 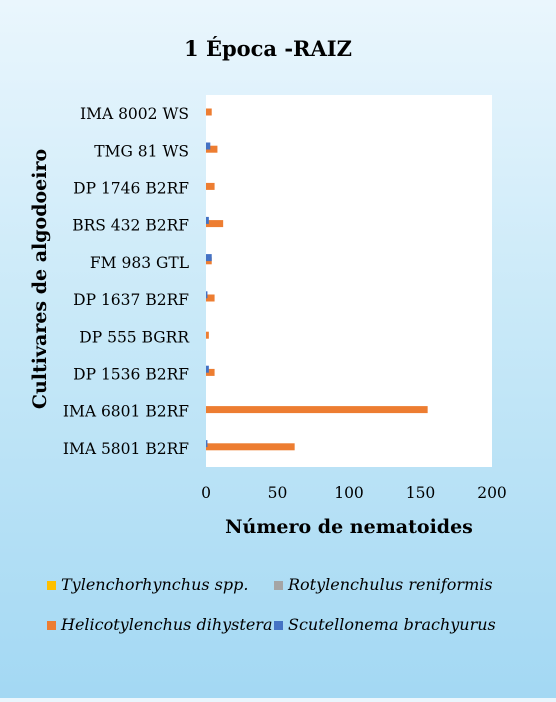 What do you see at coordinates (206, 493) in the screenshot?
I see `x-tick-label: 0` at bounding box center [206, 493].